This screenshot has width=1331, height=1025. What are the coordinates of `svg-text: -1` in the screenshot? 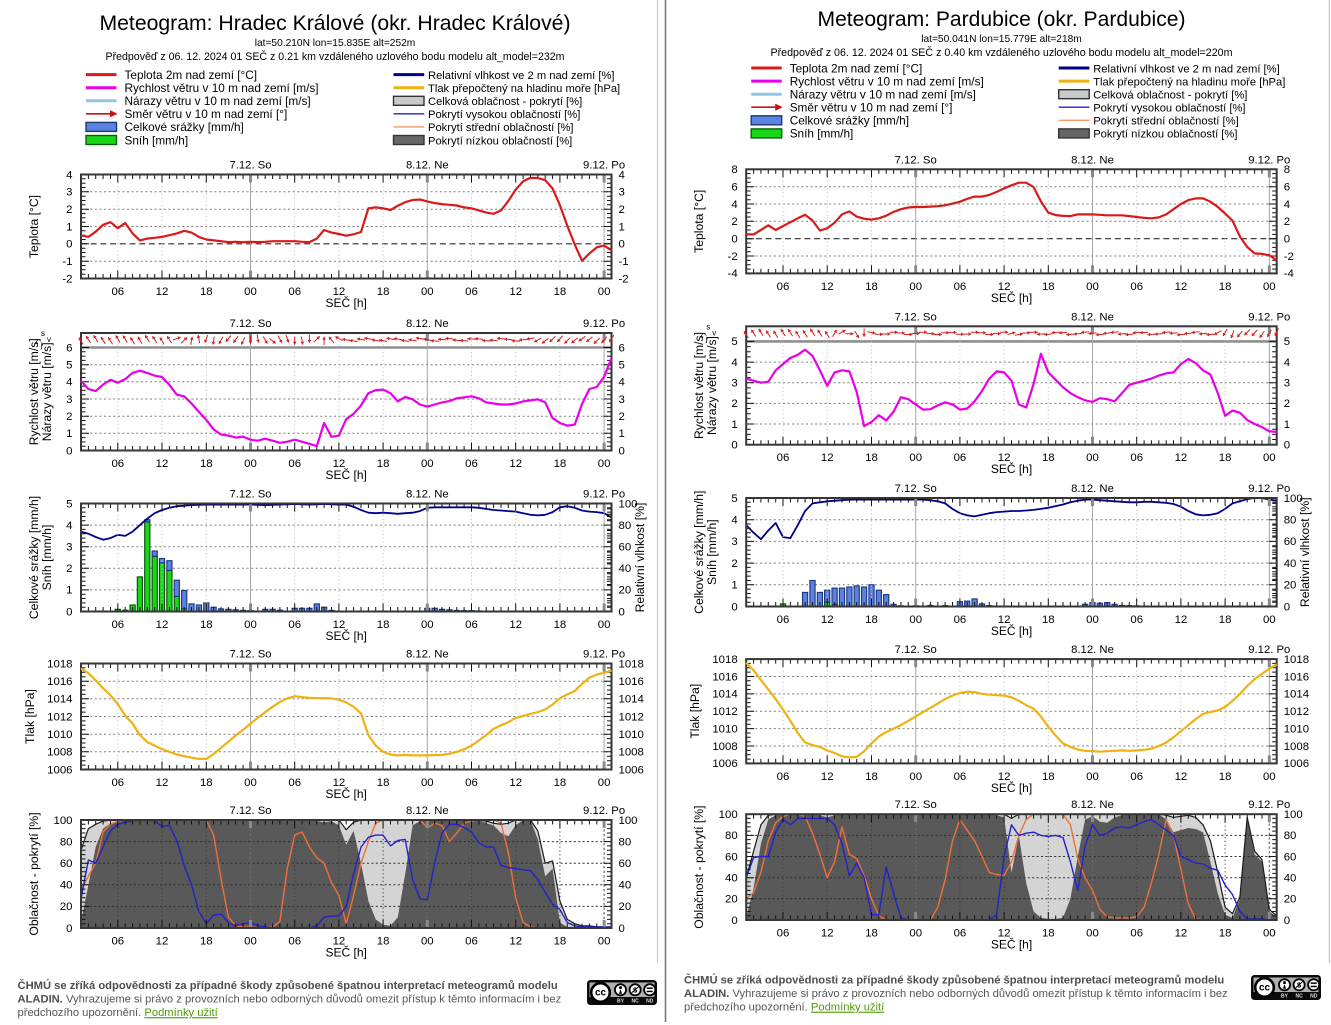 It's located at (624, 262).